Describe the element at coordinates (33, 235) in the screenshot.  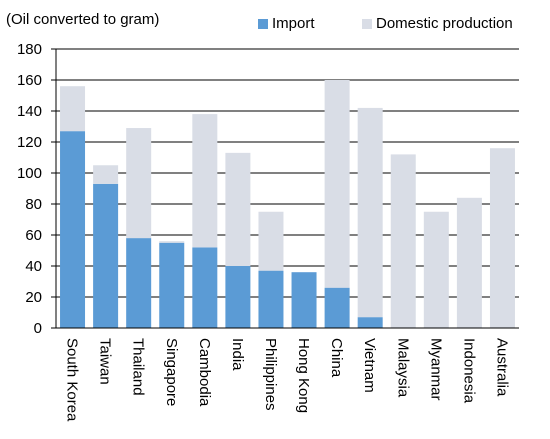
I see `y-tick-label: 60` at that location.